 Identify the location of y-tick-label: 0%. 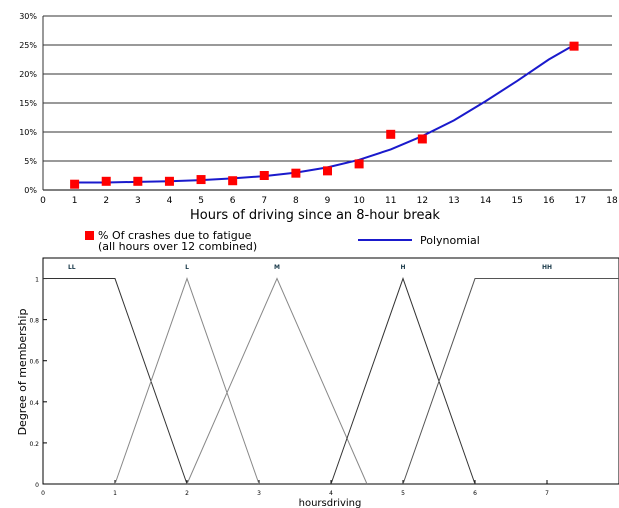
(30, 190).